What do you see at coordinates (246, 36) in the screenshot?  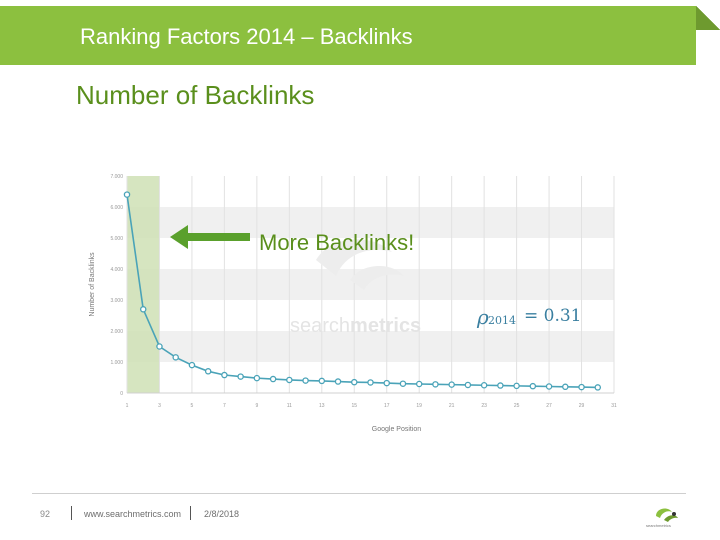 I see `slide-title: Ranking Factors 2014 – Backlinks` at bounding box center [246, 36].